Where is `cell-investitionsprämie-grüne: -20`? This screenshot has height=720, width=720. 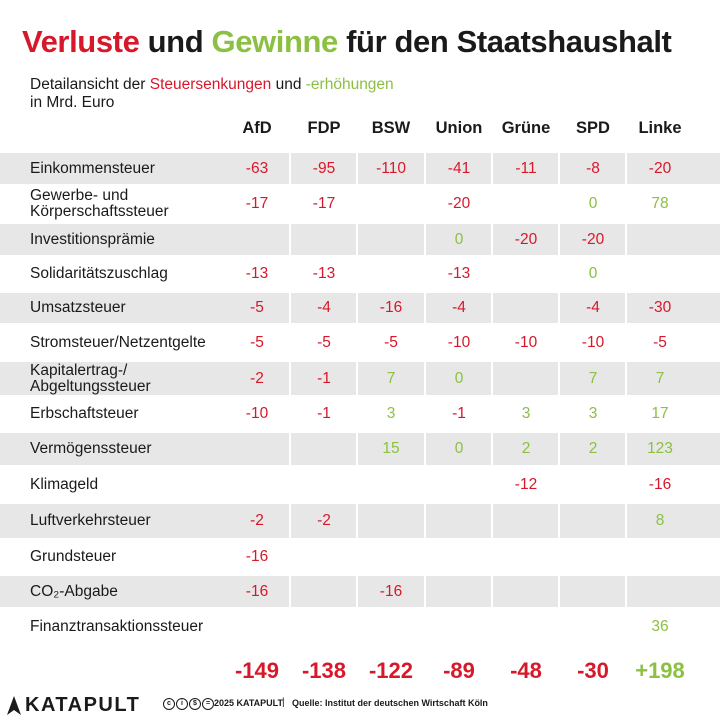
cell-investitionsprämie-grüne: -20 is located at coordinates (526, 239).